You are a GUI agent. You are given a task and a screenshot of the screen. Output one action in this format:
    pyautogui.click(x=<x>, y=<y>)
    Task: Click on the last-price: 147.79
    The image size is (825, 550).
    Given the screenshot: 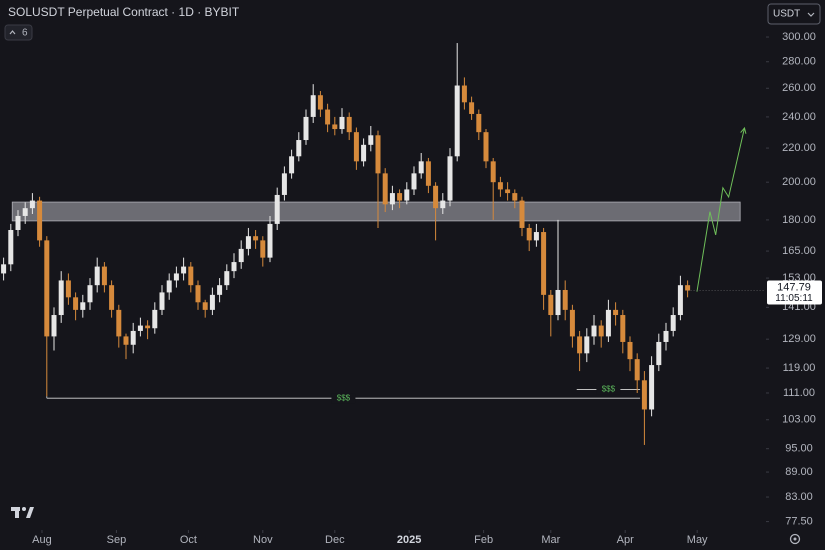 What is the action you would take?
    pyautogui.click(x=794, y=287)
    